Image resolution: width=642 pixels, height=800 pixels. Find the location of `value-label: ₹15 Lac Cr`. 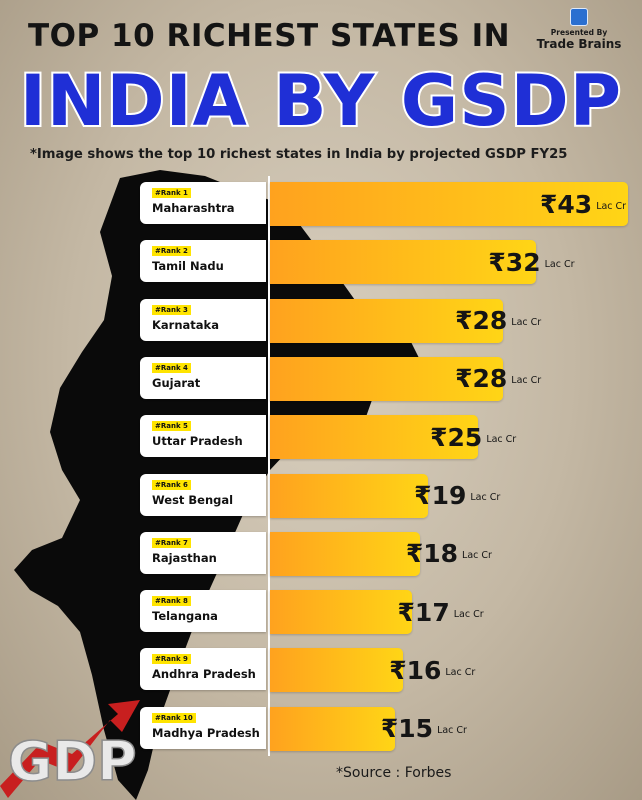

value-label: ₹15 Lac Cr is located at coordinates (424, 729).